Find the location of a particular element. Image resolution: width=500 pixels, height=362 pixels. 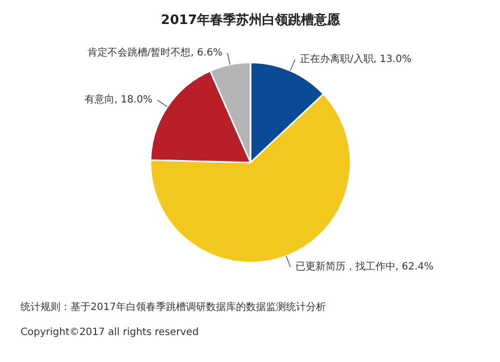

chart-title: 2017年春季苏州白领跳槽意愿 is located at coordinates (251, 20).